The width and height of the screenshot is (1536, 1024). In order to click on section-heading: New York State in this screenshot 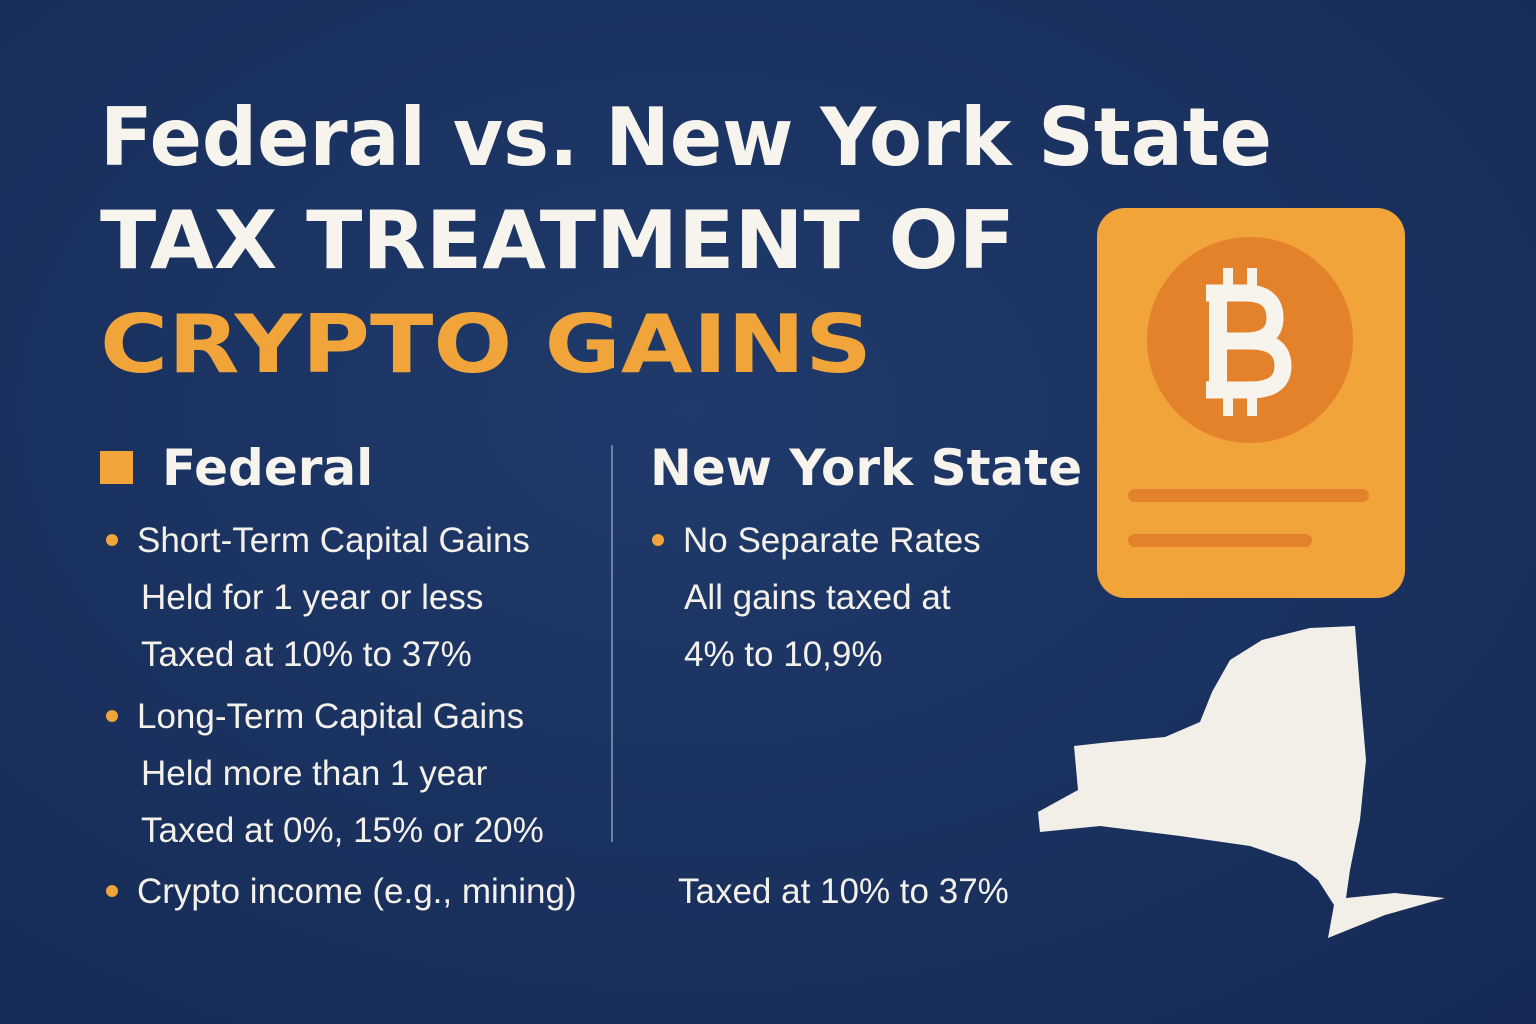, I will do `click(866, 468)`.